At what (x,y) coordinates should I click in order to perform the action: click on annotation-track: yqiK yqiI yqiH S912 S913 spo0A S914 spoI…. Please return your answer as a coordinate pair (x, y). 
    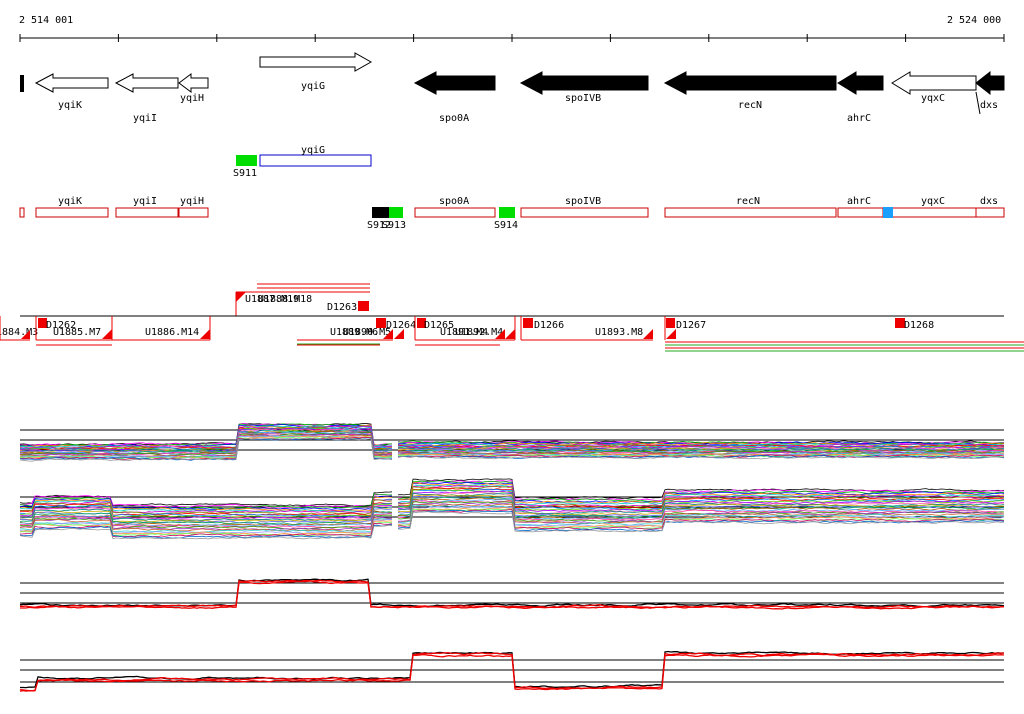
    Looking at the image, I should click on (512, 213).